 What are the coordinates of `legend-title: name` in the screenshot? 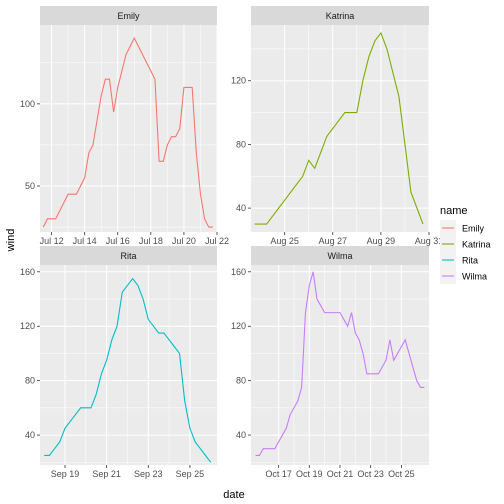 It's located at (454, 211).